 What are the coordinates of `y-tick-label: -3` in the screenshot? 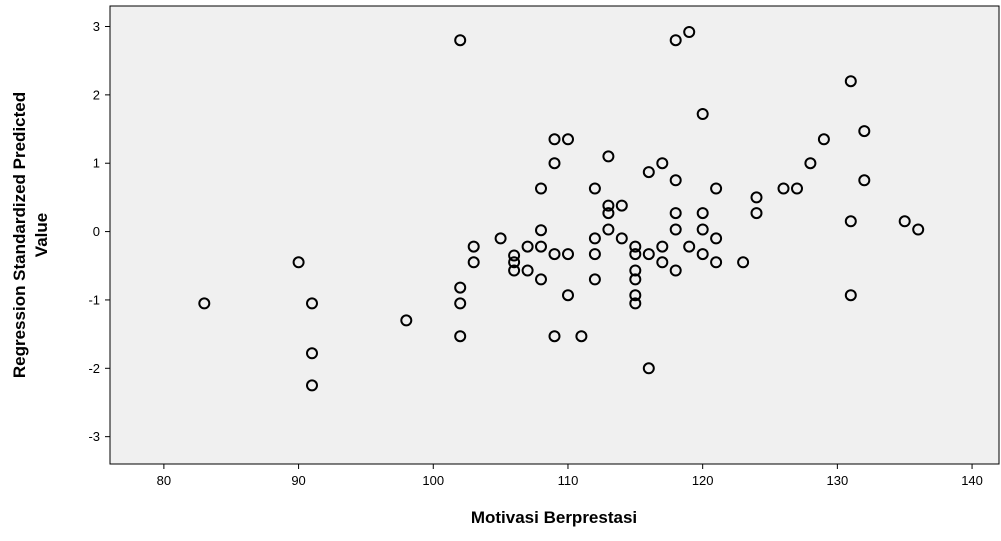 It's located at (94, 436).